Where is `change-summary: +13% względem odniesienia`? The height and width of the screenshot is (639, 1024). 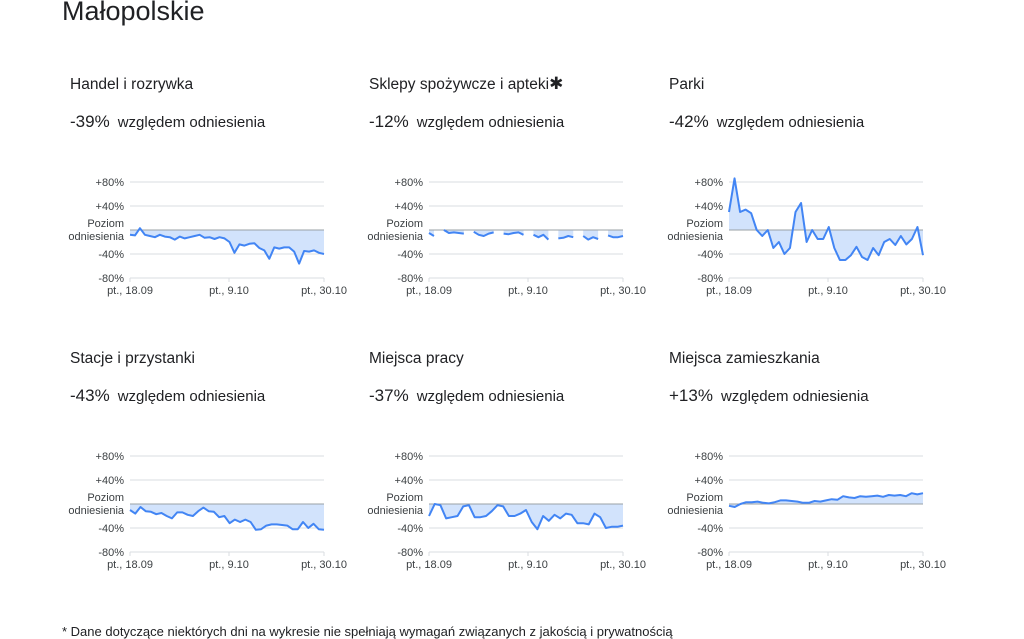
change-summary: +13% względem odniesienia is located at coordinates (769, 396).